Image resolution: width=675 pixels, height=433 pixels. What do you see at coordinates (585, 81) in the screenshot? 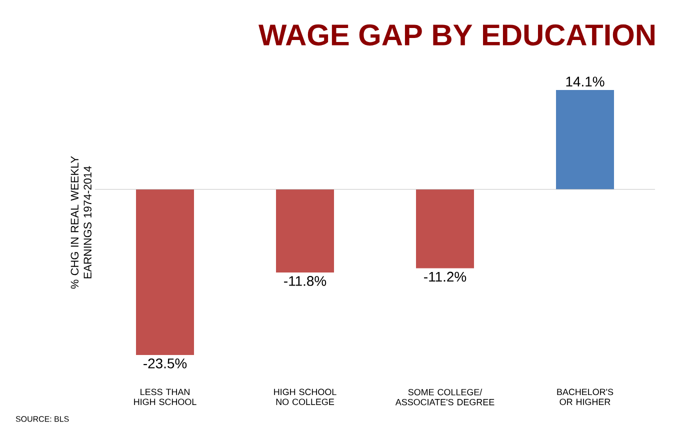
I see `data-label: 14.1%` at bounding box center [585, 81].